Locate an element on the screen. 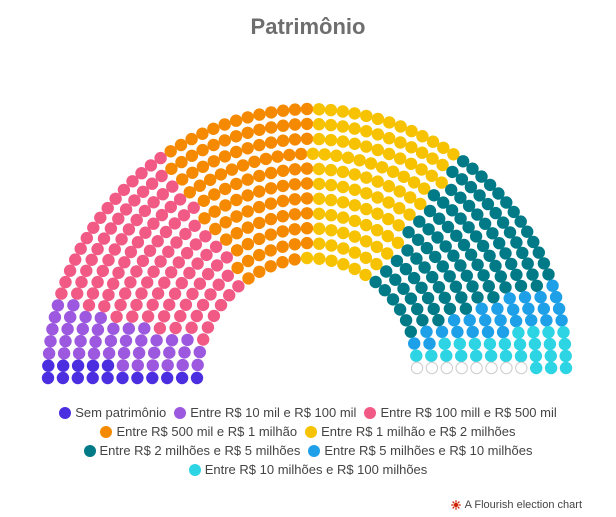 The image size is (616, 517). legend-item: Entre R$ 2 milhões e R$ 5 milhões is located at coordinates (191, 450).